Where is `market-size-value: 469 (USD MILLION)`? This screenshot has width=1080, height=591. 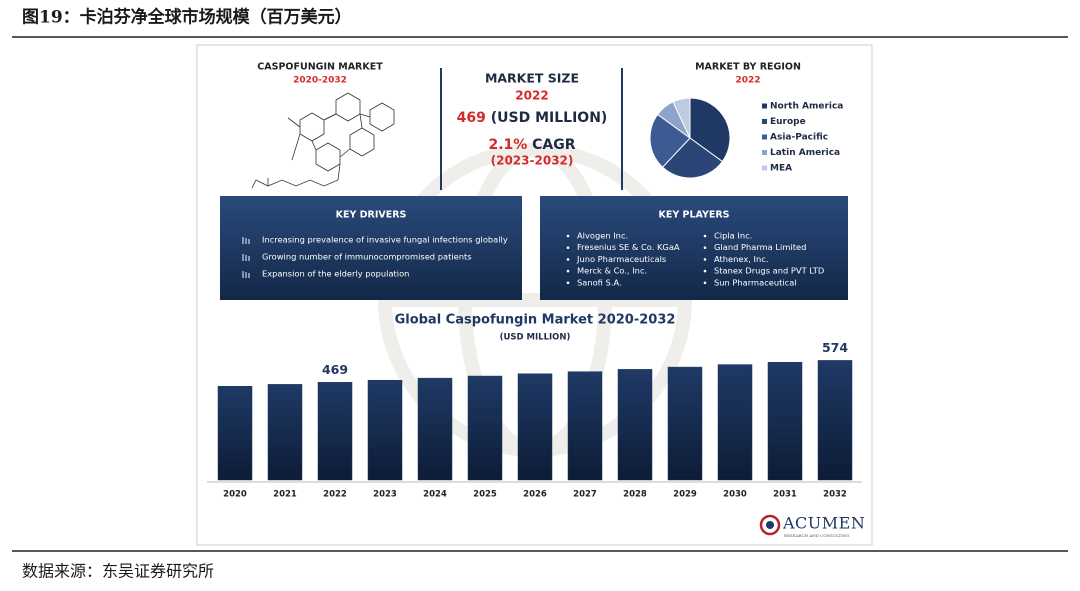
market-size-value: 469 (USD MILLION) is located at coordinates (532, 118).